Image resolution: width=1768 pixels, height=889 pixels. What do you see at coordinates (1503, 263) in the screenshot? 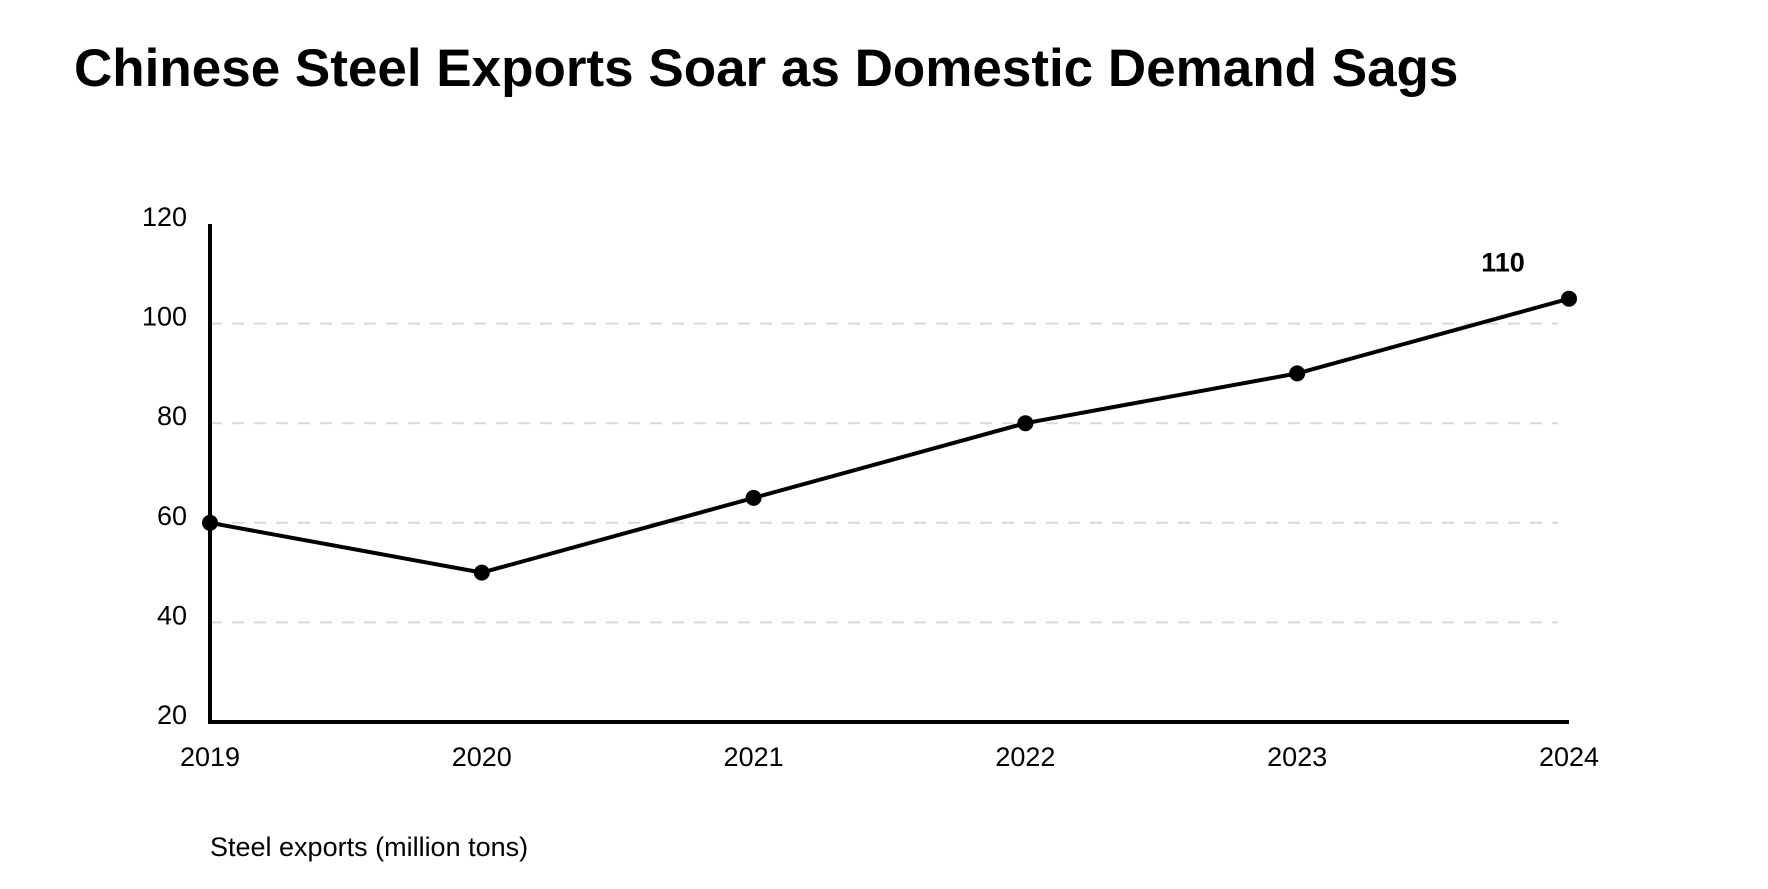
I see `data-label: 110` at bounding box center [1503, 263].